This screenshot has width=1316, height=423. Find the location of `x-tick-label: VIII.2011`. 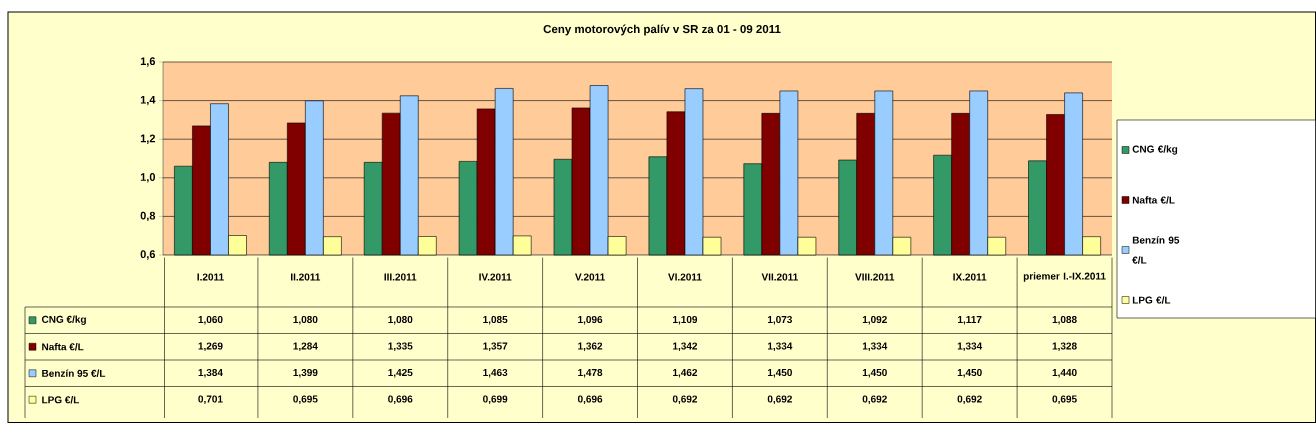

x-tick-label: VIII.2011 is located at coordinates (875, 277).